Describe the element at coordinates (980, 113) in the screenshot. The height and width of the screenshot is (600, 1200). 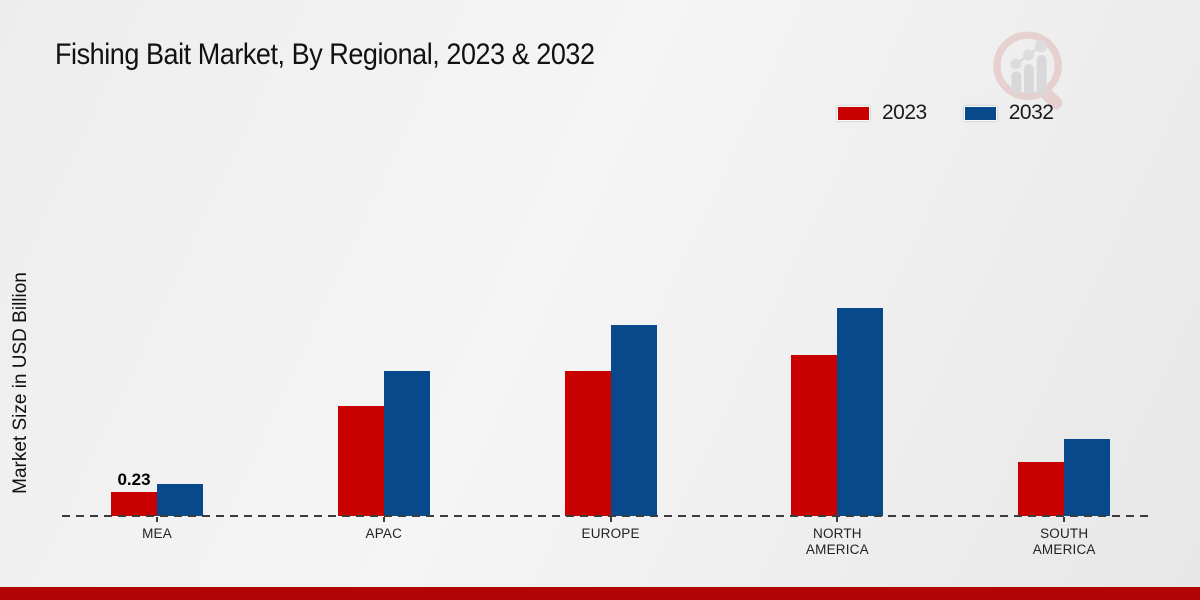
I see `legend-swatch-2032` at that location.